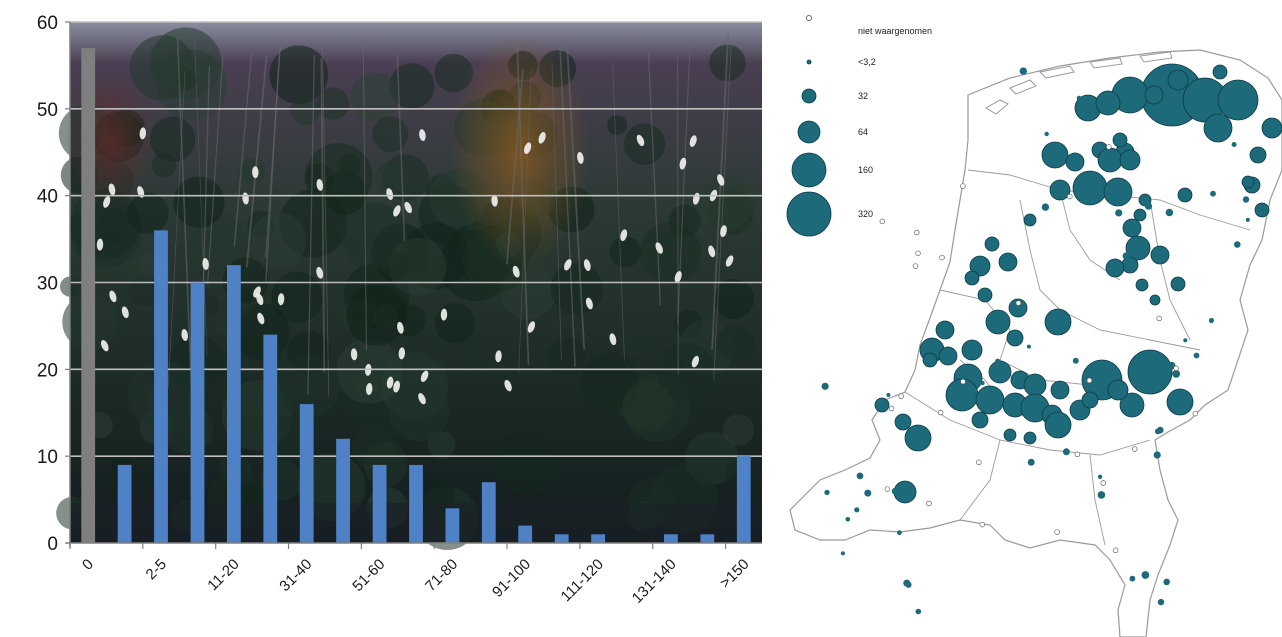 This screenshot has width=1282, height=637. Describe the element at coordinates (863, 96) in the screenshot. I see `legend-label: 32` at that location.